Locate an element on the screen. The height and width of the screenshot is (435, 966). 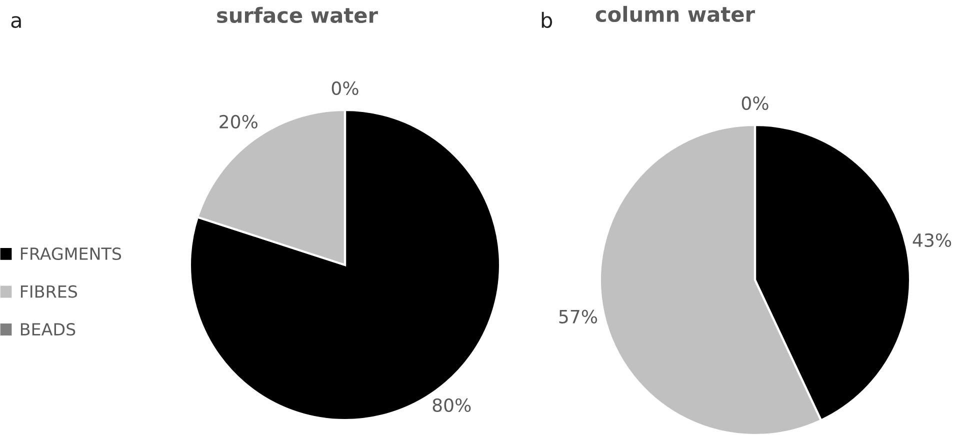
chart-title: column water is located at coordinates (675, 14).